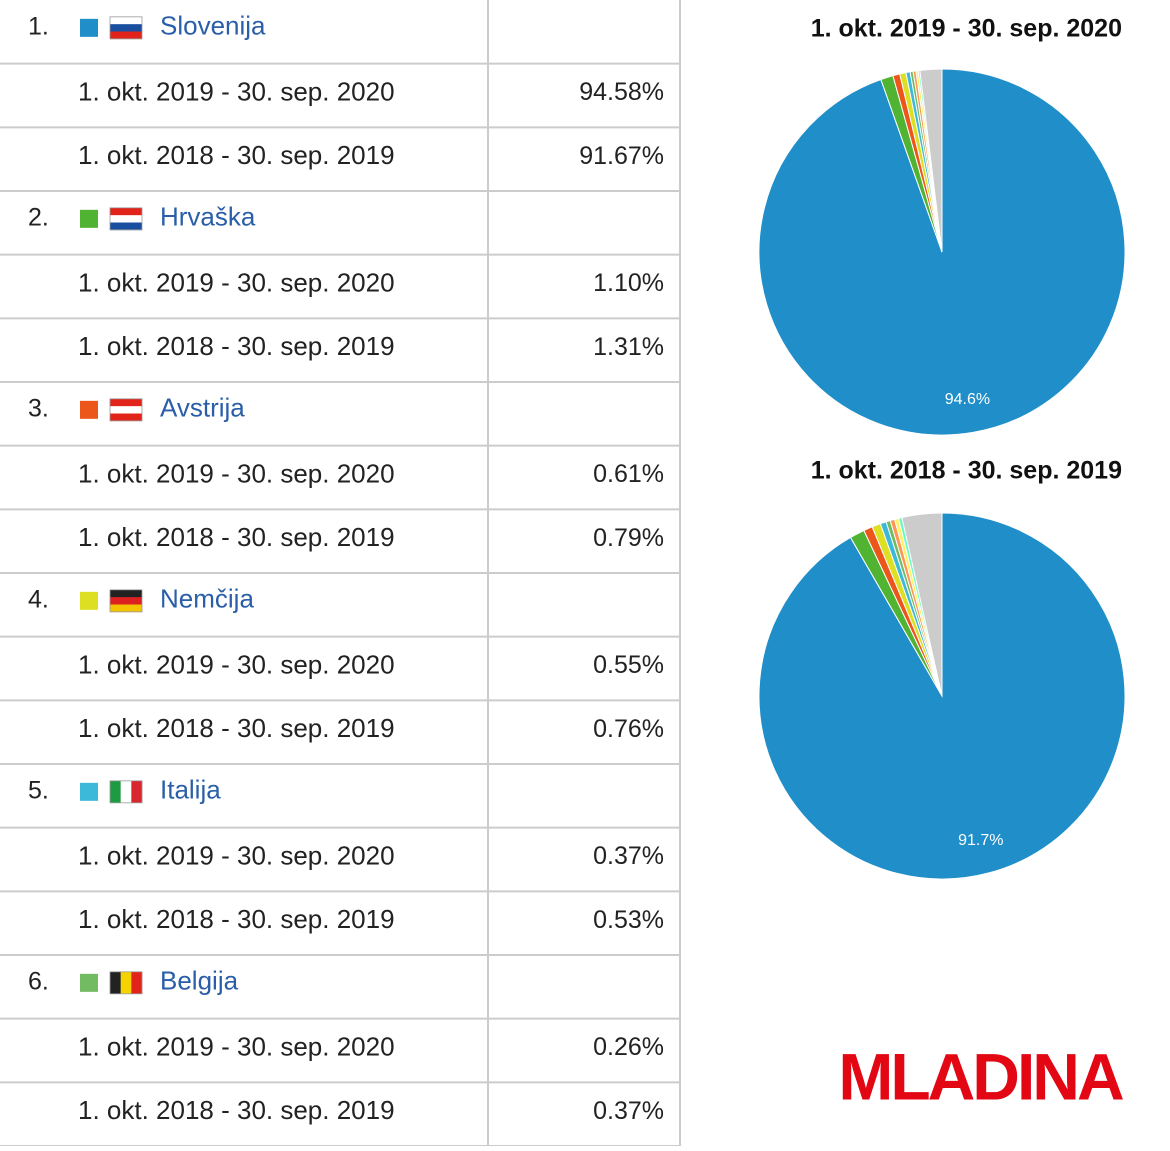  I want to click on country-name: Slovenija, so click(213, 26).